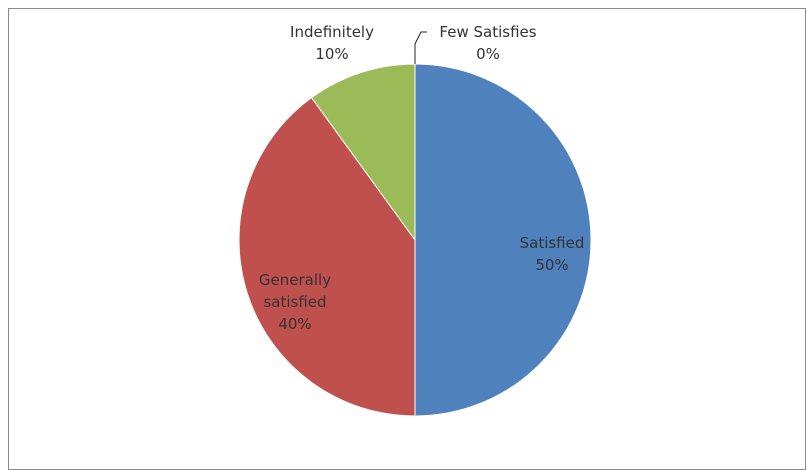  I want to click on slice-label-satisfied: Satisfied 50%, so click(552, 254).